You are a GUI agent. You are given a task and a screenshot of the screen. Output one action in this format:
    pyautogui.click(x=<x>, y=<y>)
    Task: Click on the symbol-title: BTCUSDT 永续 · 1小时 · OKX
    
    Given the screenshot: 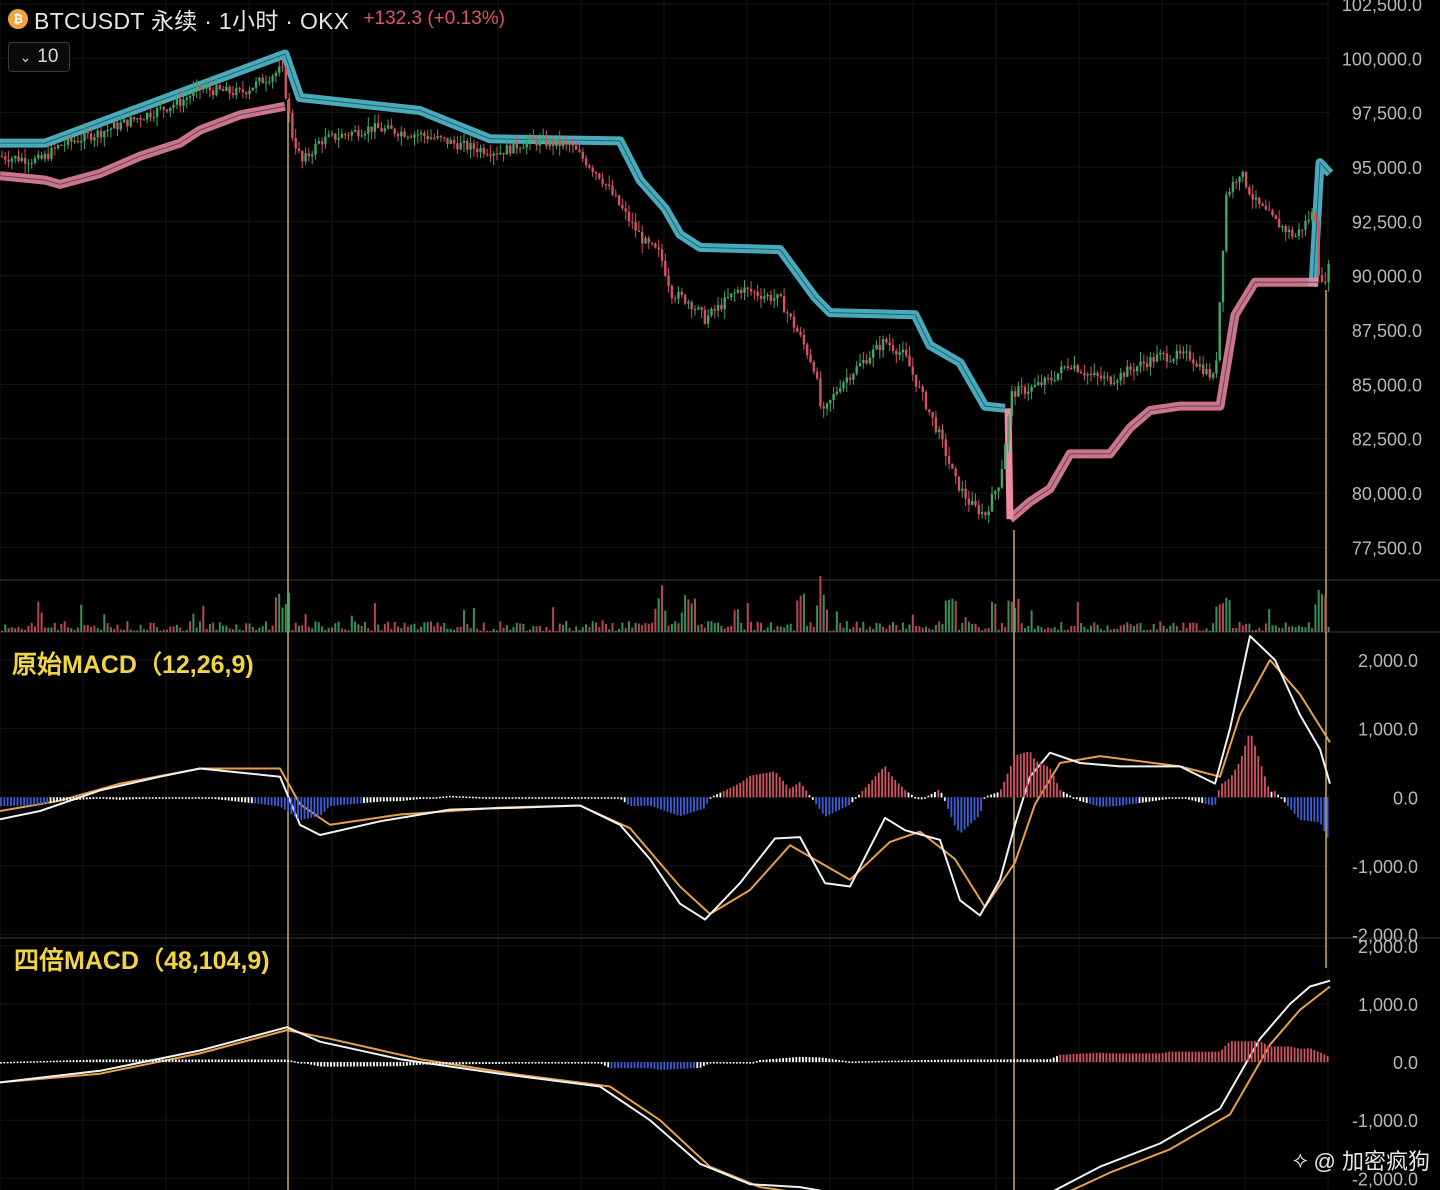 What is the action you would take?
    pyautogui.click(x=192, y=21)
    